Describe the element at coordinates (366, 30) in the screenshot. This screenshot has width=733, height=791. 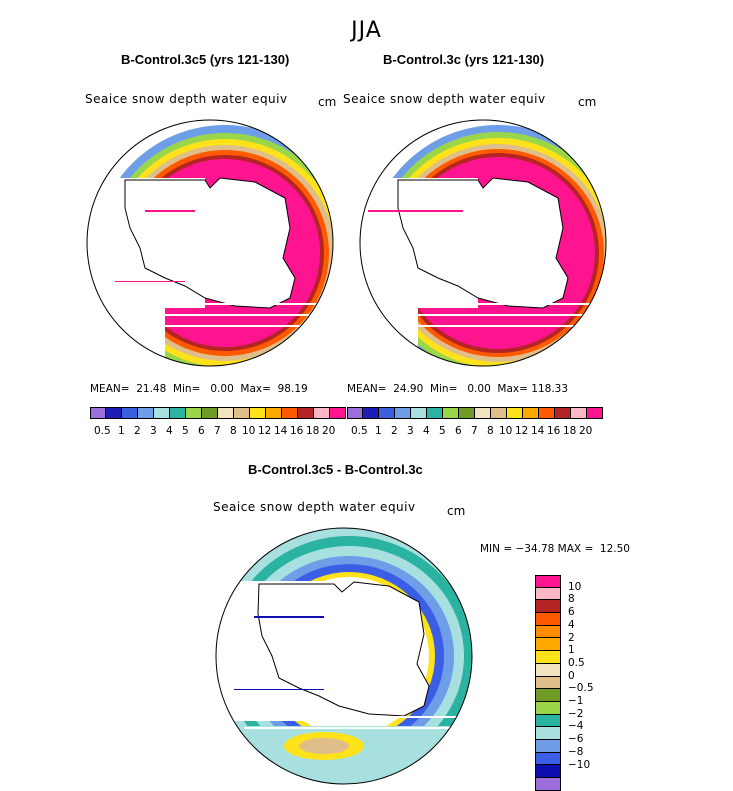
I see `season-title: JJA` at that location.